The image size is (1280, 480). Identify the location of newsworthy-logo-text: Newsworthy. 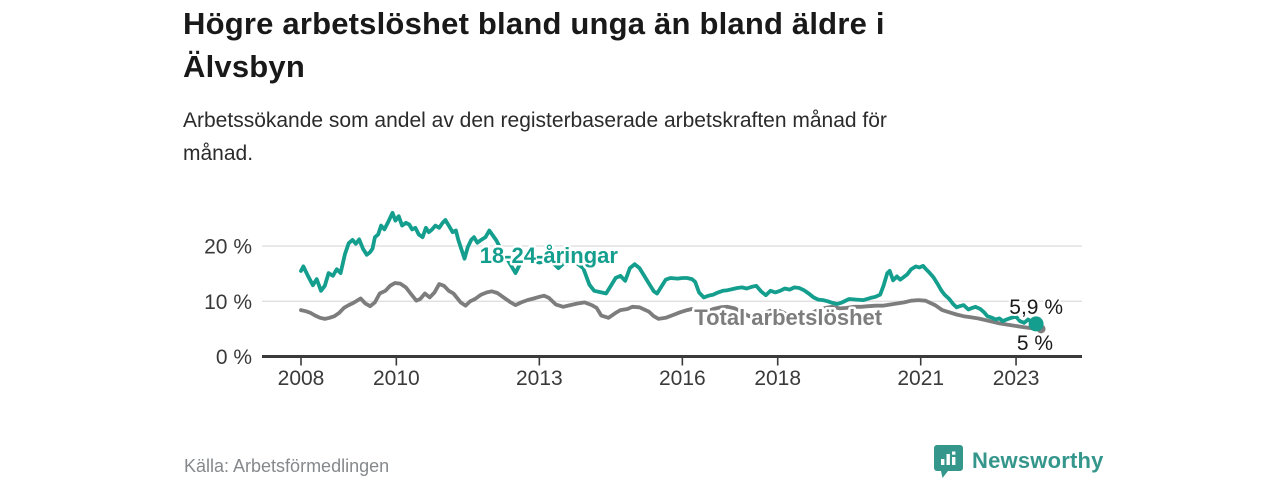
(1038, 460).